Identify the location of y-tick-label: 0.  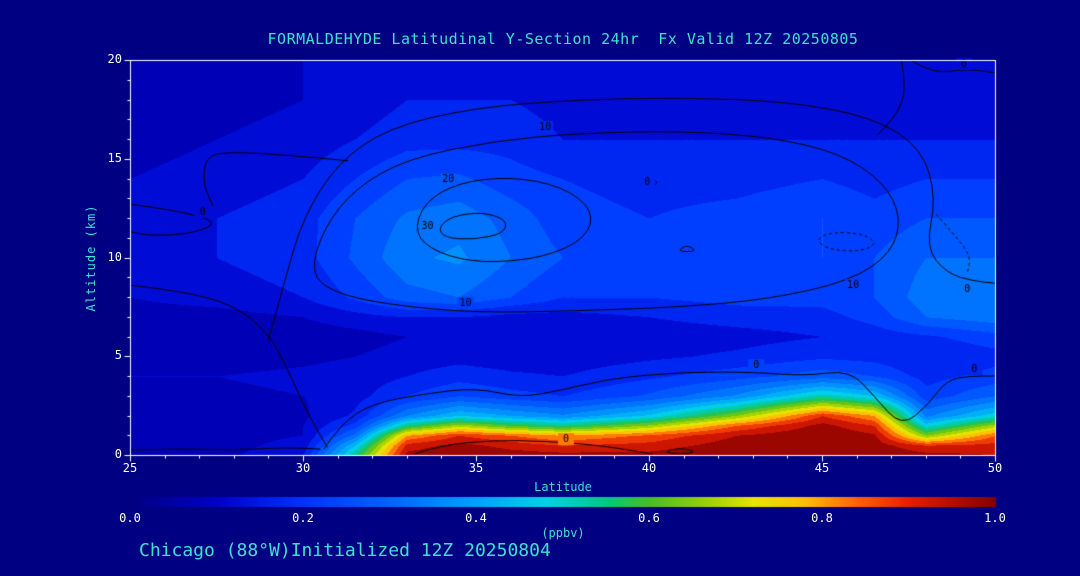
(118, 454).